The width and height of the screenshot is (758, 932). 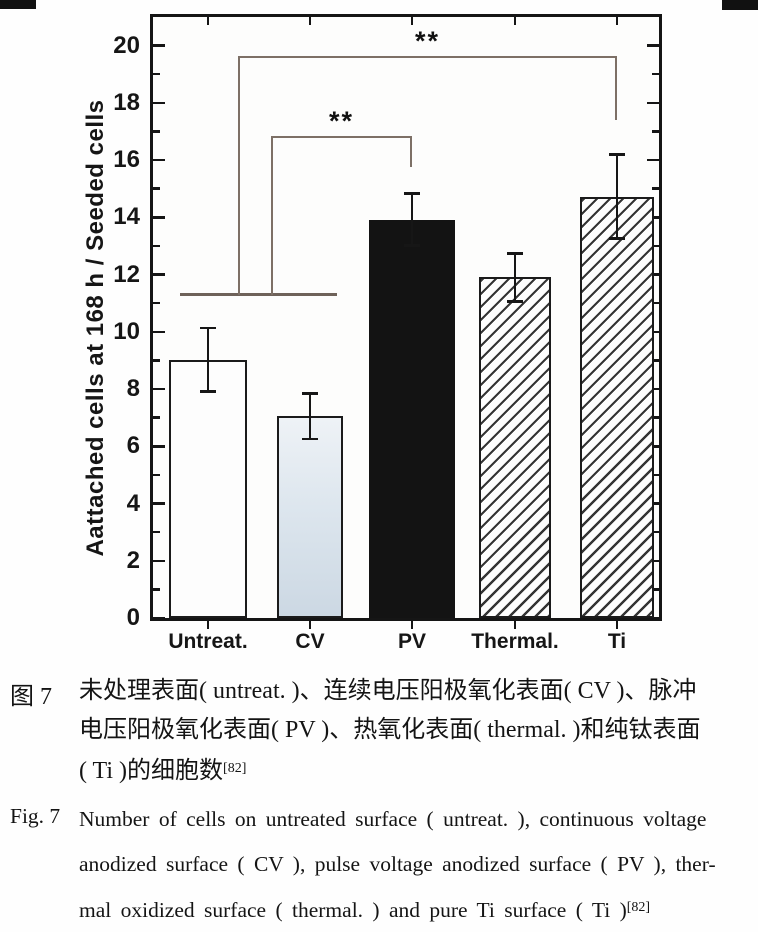 What do you see at coordinates (310, 641) in the screenshot?
I see `x-category-label: CV` at bounding box center [310, 641].